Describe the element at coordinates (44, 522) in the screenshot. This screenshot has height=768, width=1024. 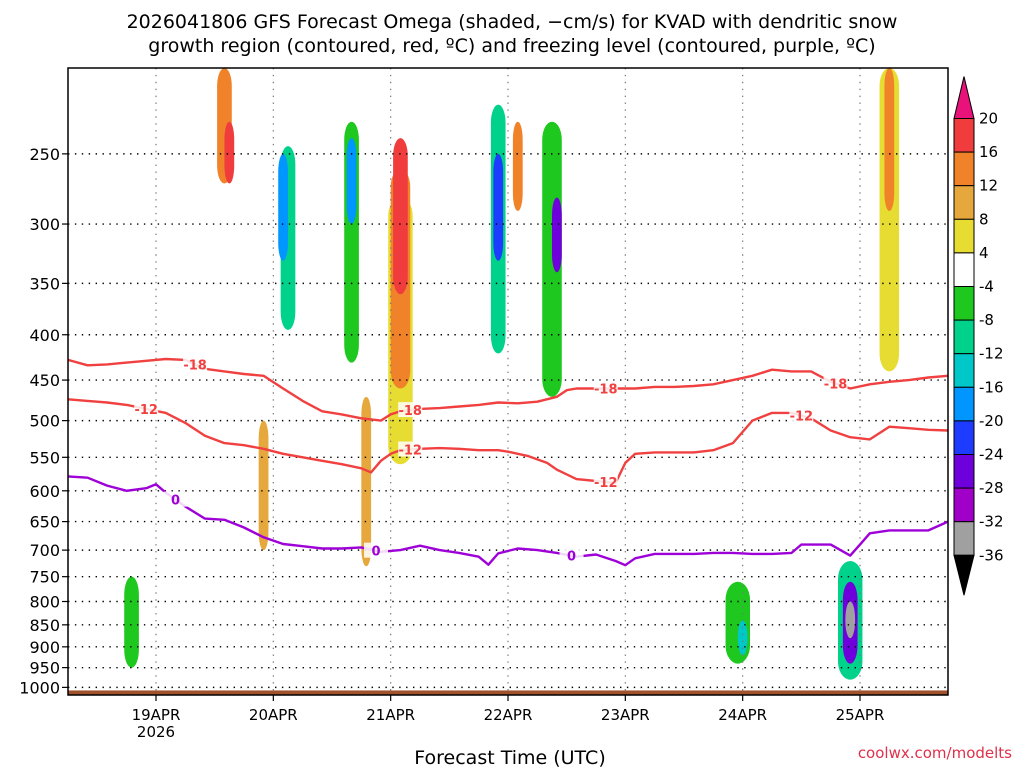
I see `y-tick-label: 650` at that location.